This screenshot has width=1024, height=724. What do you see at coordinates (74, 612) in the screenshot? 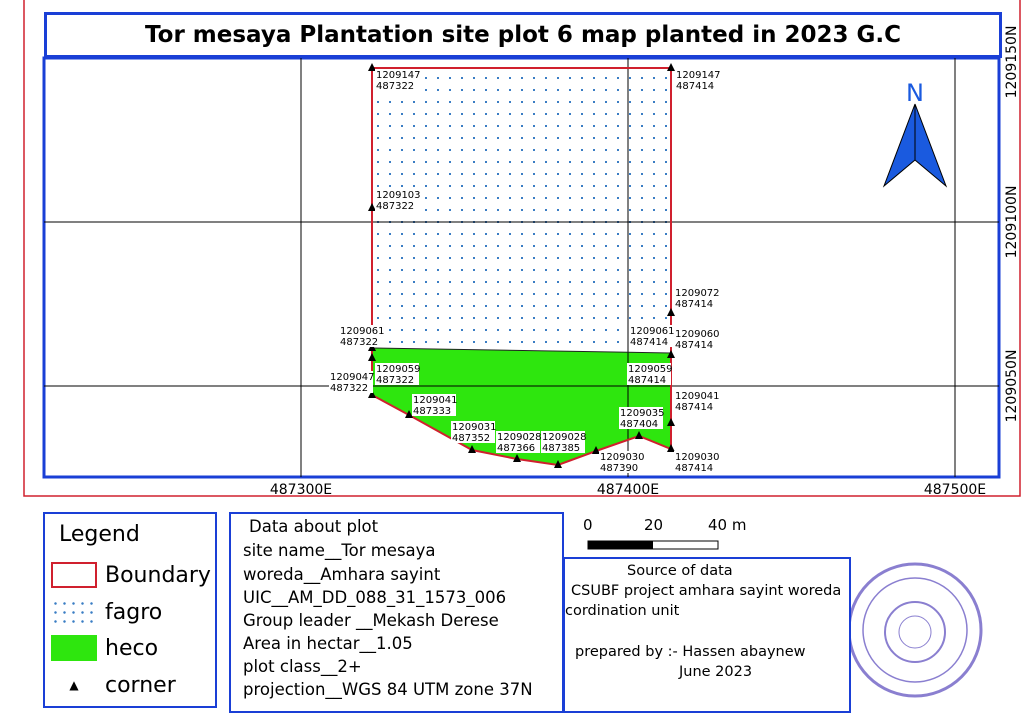
I see `fagro-swatch` at bounding box center [74, 612].